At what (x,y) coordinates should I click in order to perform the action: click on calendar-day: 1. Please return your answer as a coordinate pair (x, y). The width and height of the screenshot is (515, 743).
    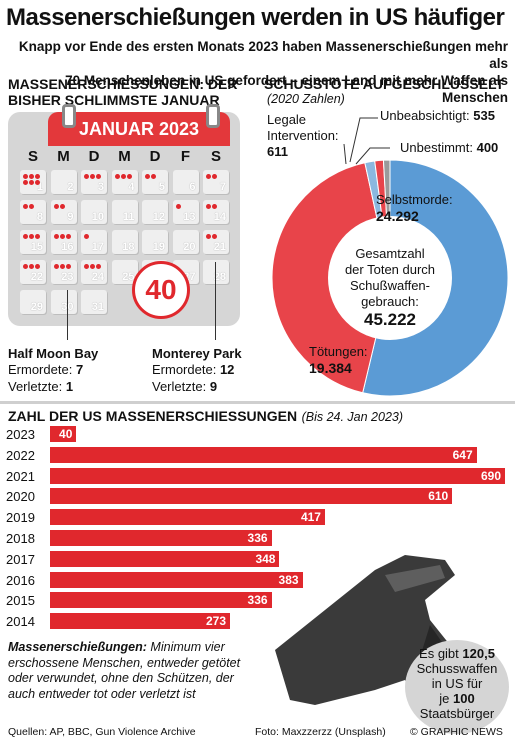
    Looking at the image, I should click on (33, 182).